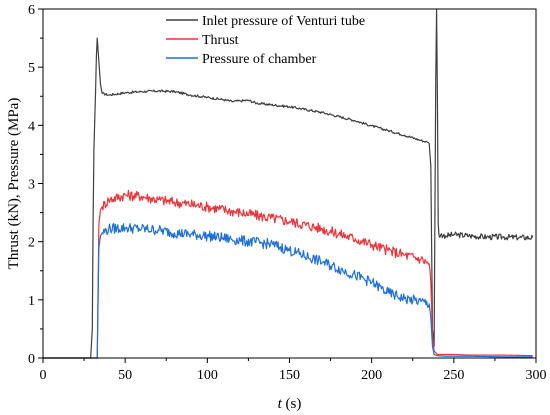  Describe the element at coordinates (371, 375) in the screenshot. I see `x-tick-label: 200` at that location.